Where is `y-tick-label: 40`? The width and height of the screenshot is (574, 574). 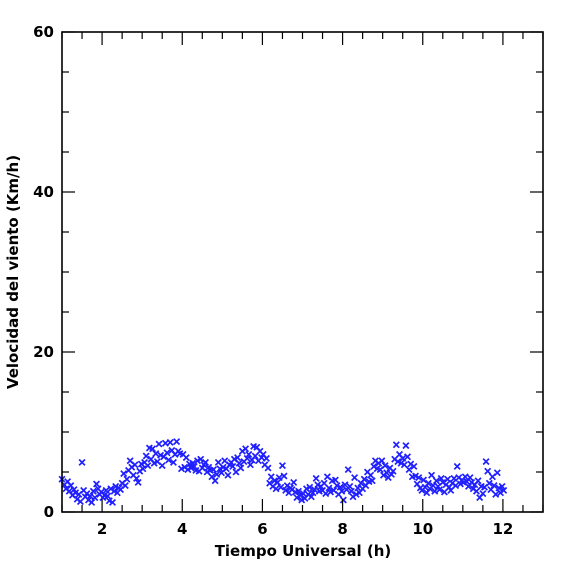 y-tick-label: 40 is located at coordinates (43, 192).